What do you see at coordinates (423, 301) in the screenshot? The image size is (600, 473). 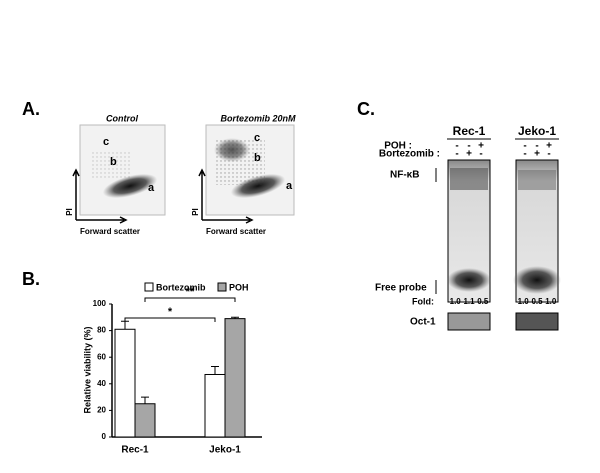 I see `fold-label: Fold:` at bounding box center [423, 301].